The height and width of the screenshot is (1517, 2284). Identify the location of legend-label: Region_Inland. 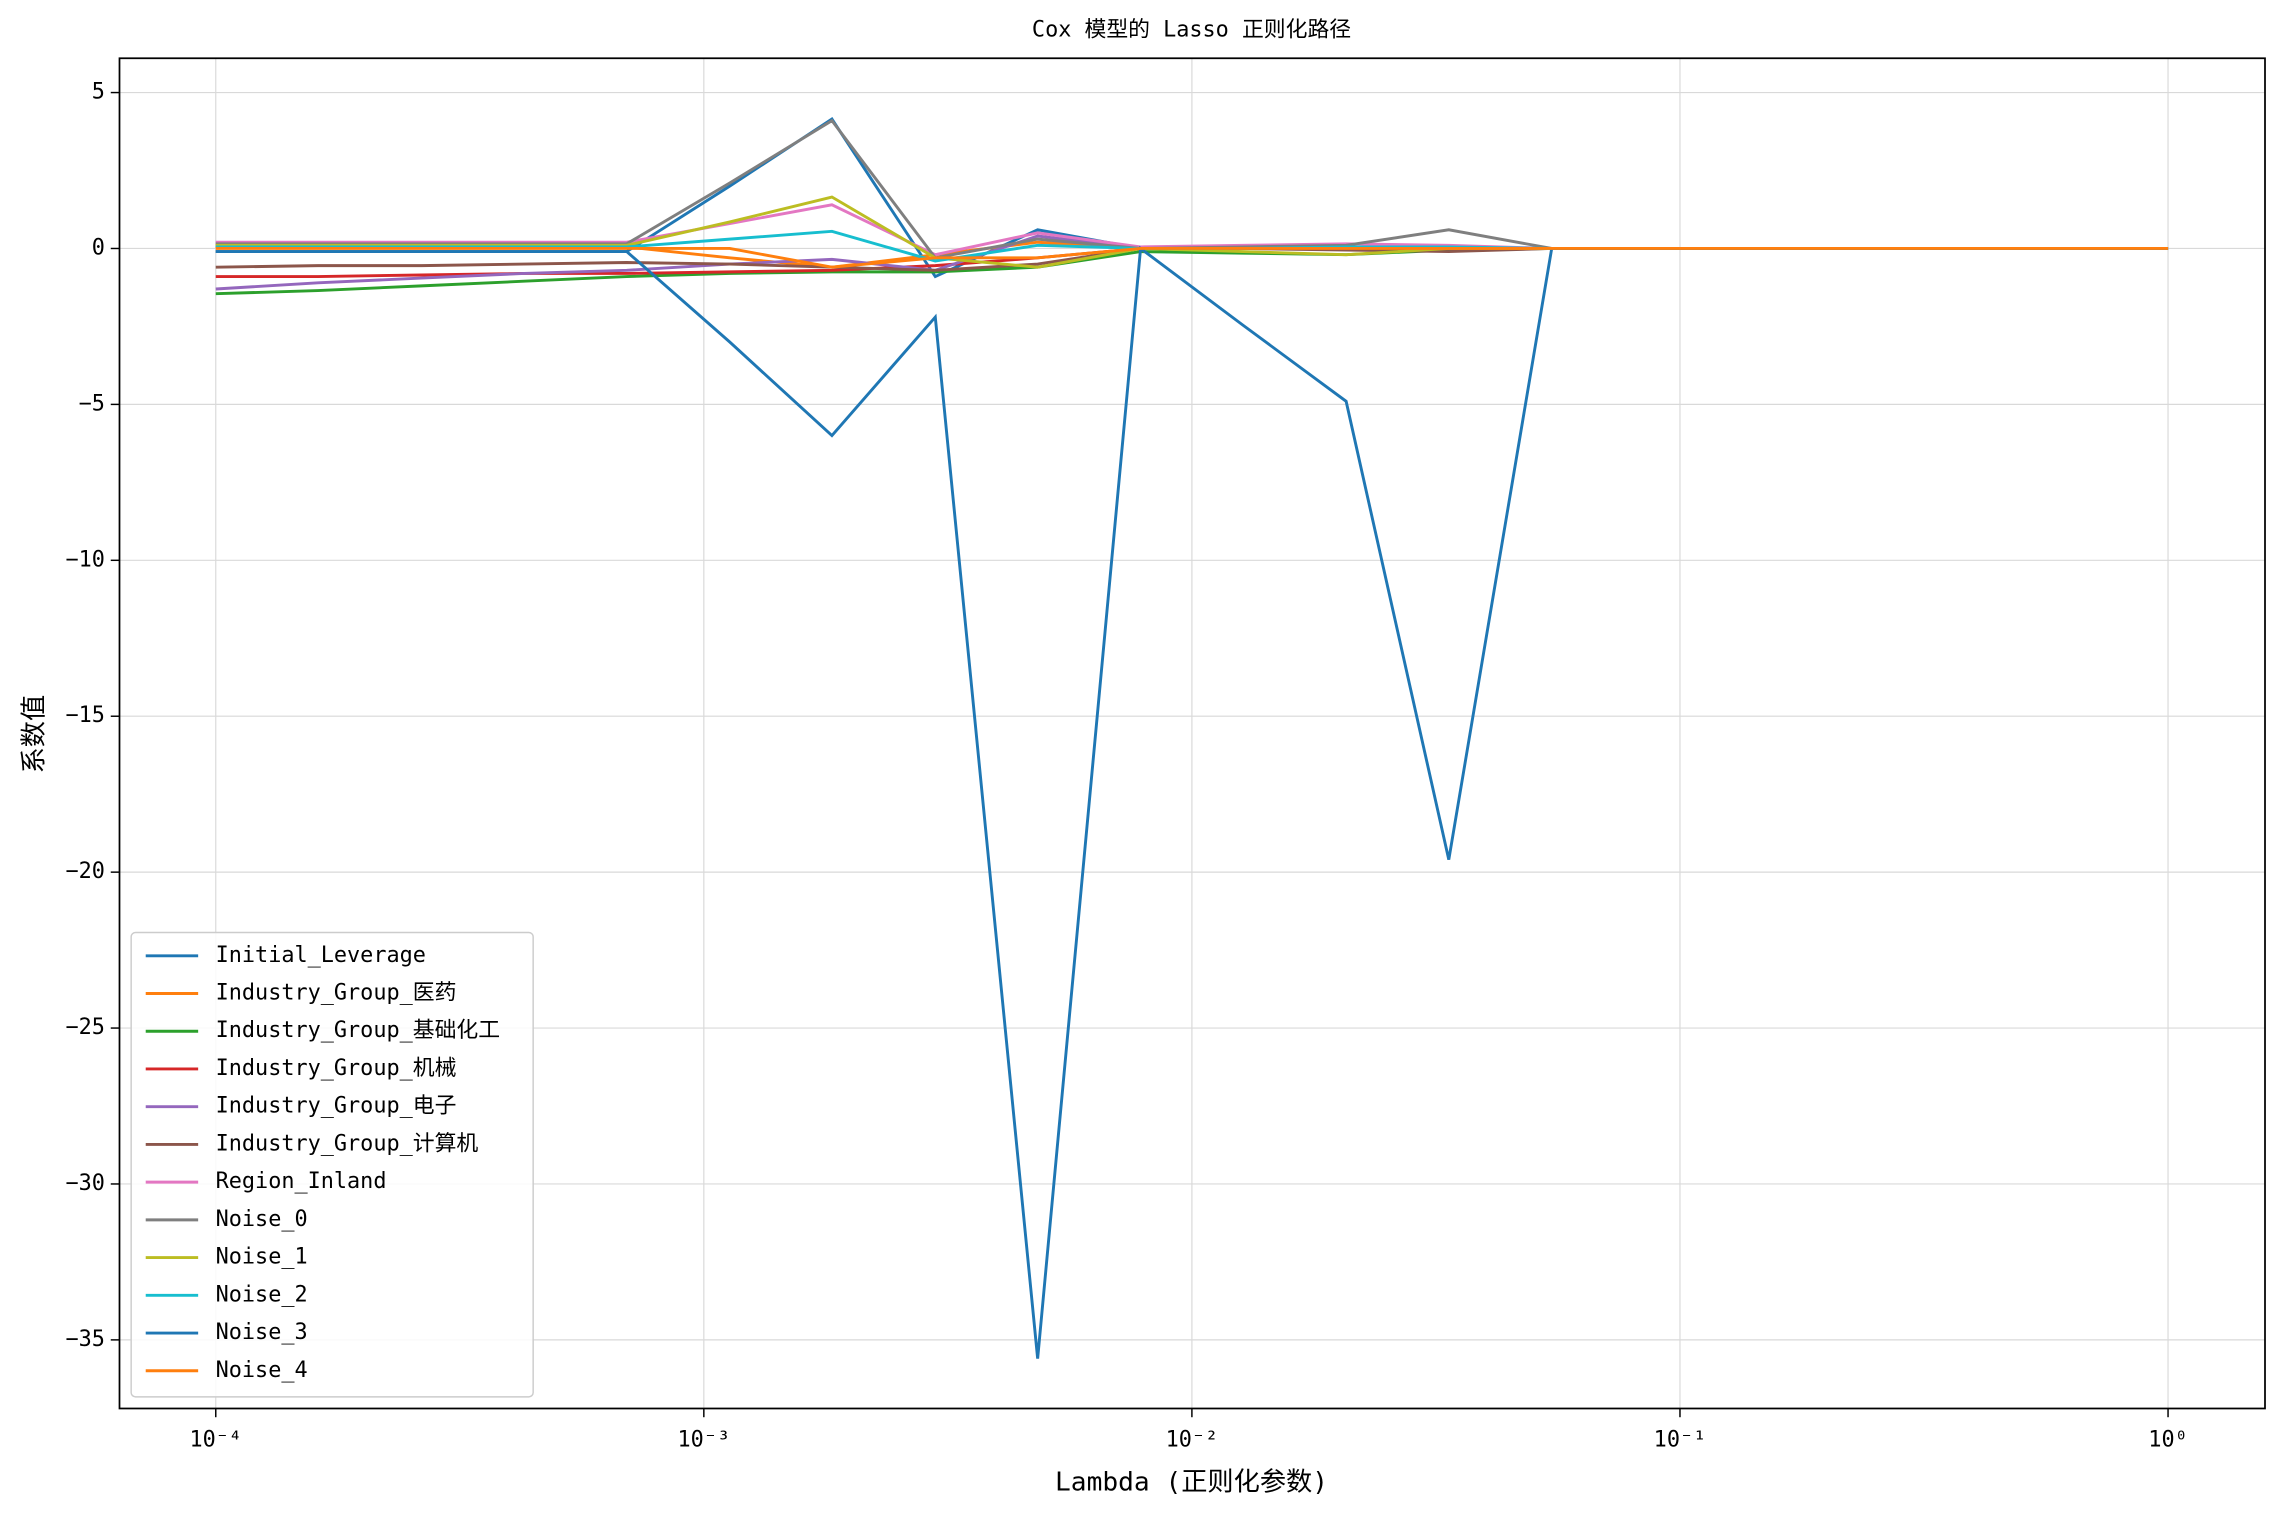
(301, 1181).